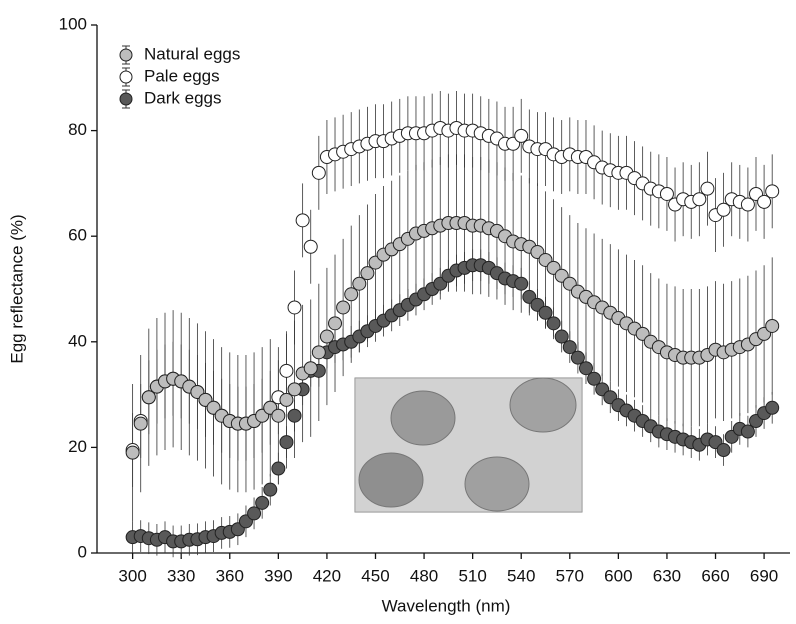  What do you see at coordinates (327, 575) in the screenshot?
I see `x-tick-label: 420` at bounding box center [327, 575].